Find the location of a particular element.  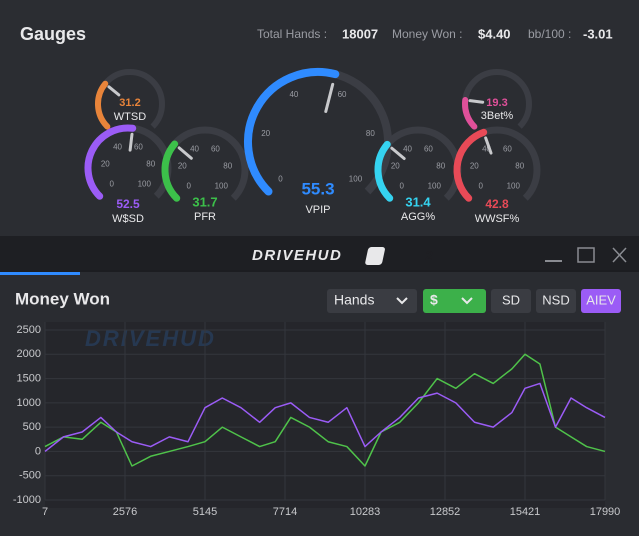

logo: DRIVEHUD is located at coordinates (297, 255).